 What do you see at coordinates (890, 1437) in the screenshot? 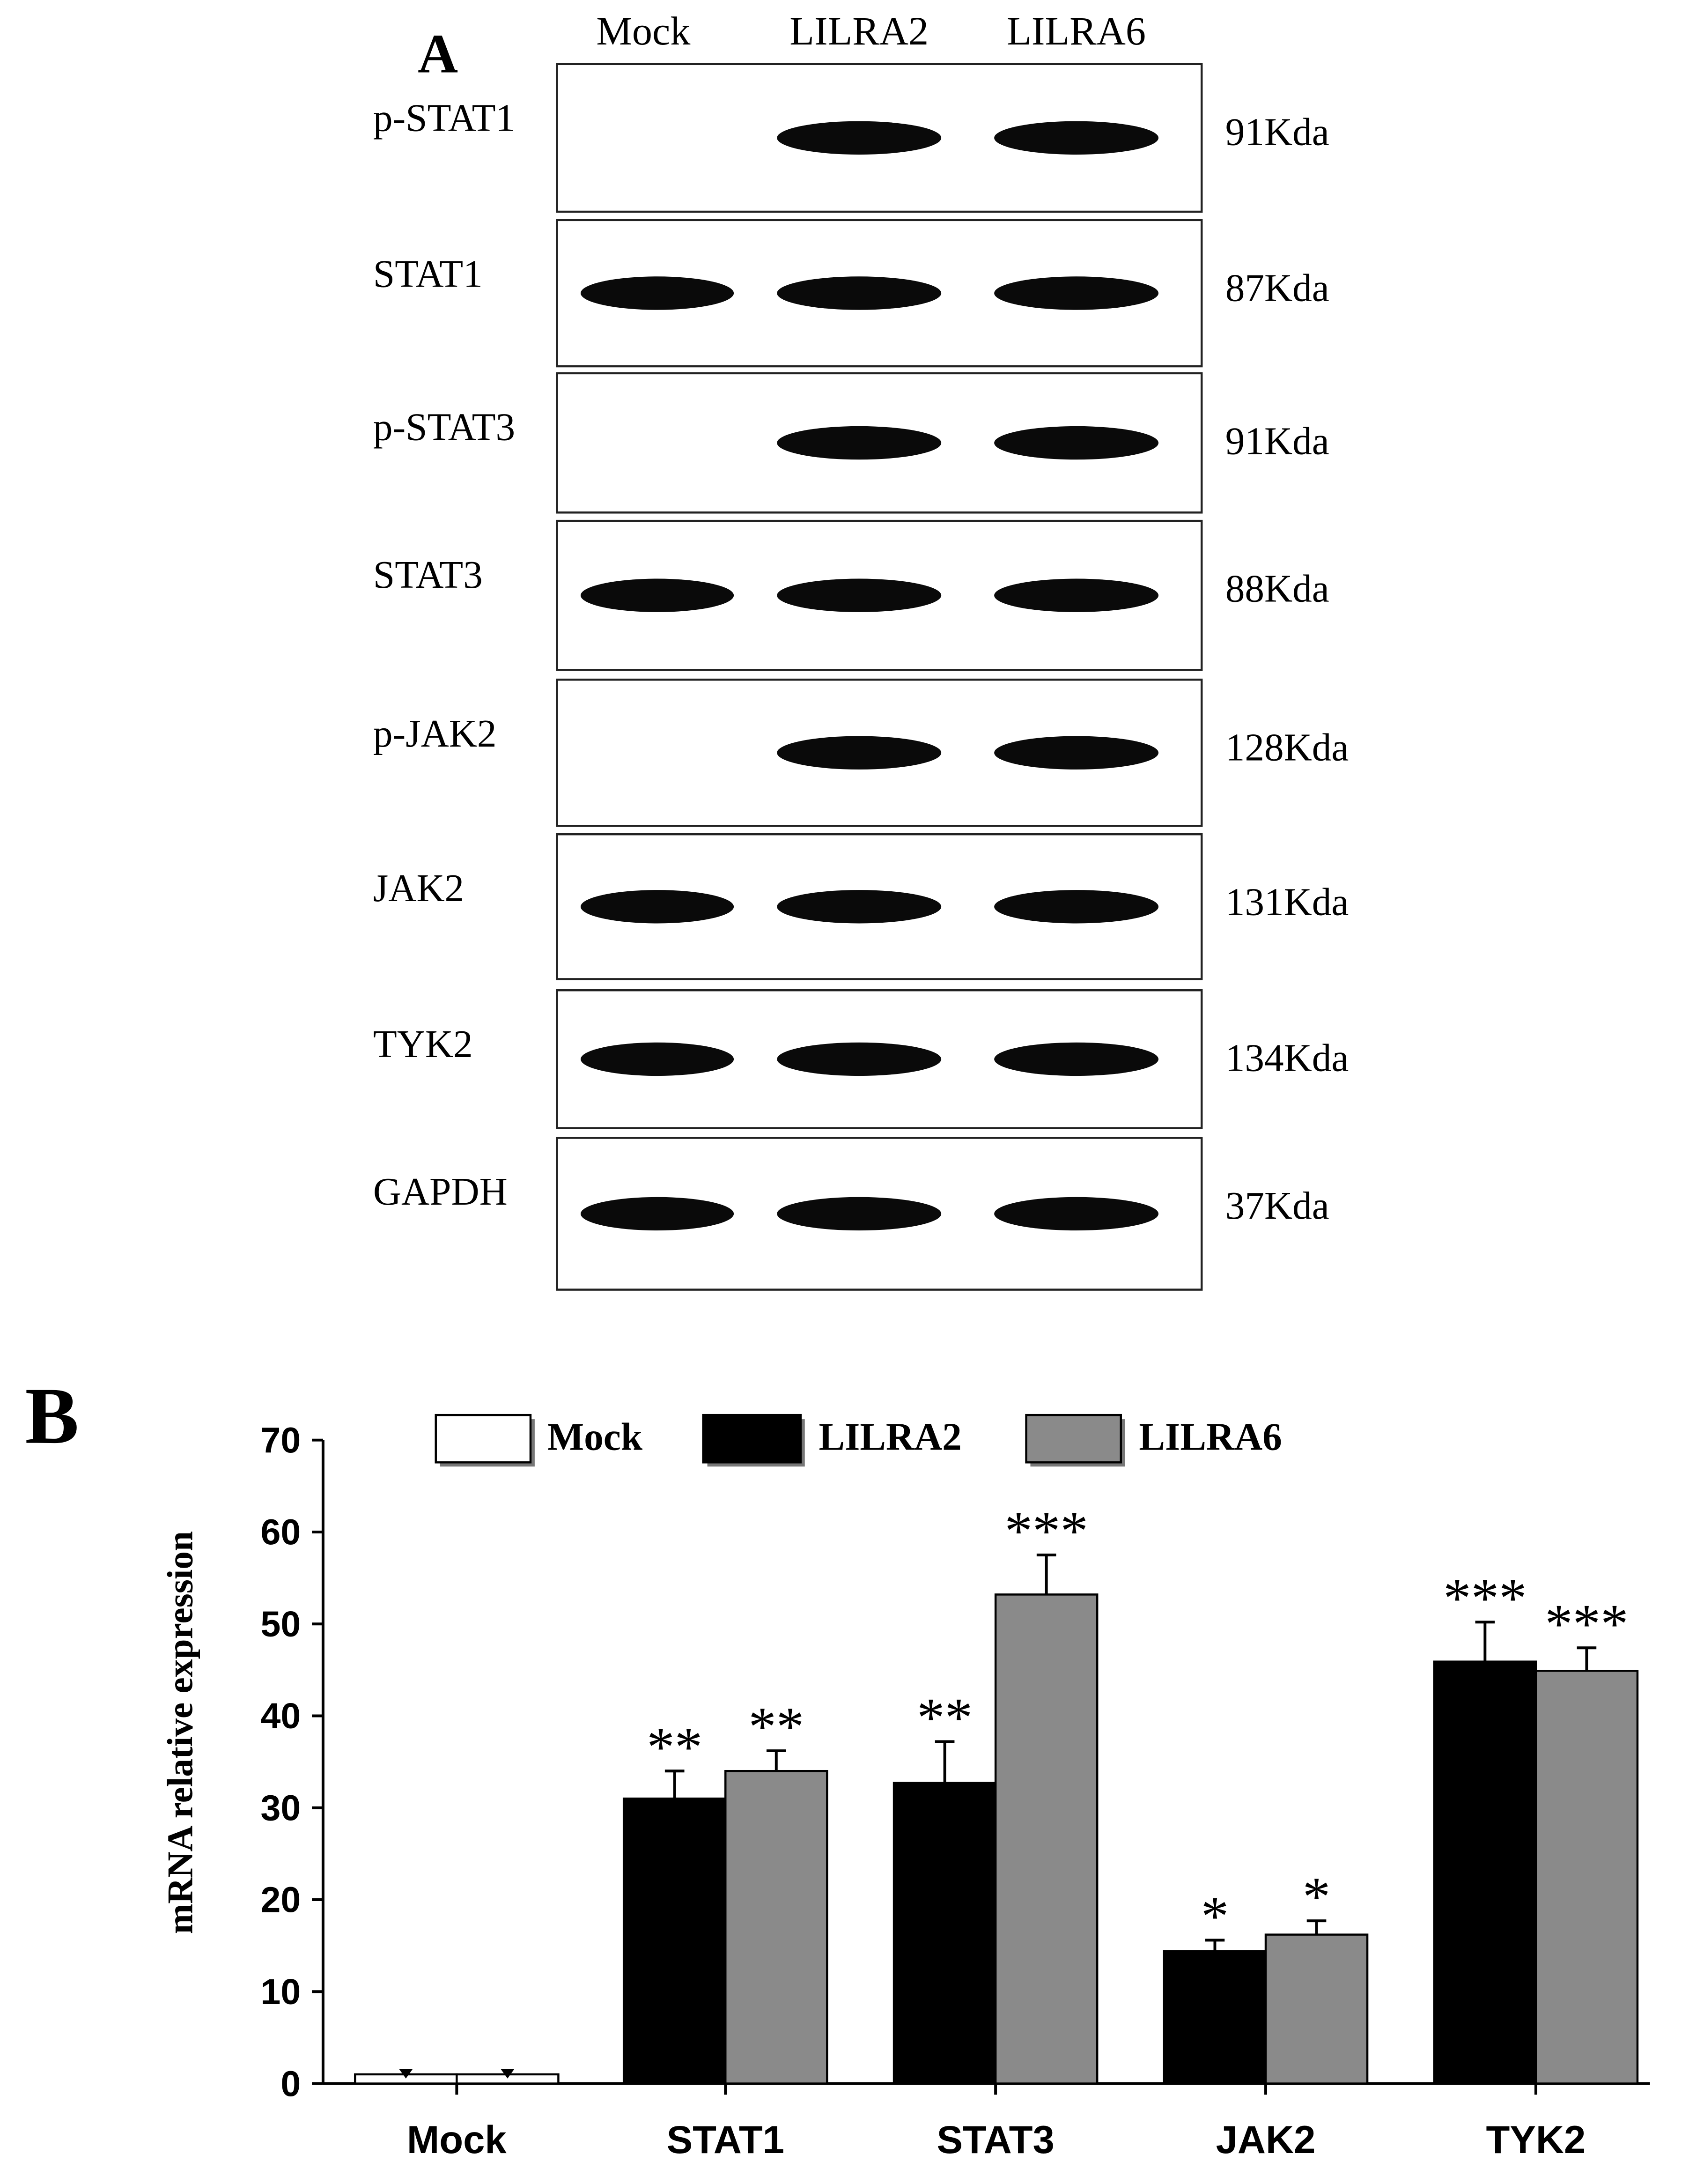
I see `legend-label: LILRA2` at bounding box center [890, 1437].